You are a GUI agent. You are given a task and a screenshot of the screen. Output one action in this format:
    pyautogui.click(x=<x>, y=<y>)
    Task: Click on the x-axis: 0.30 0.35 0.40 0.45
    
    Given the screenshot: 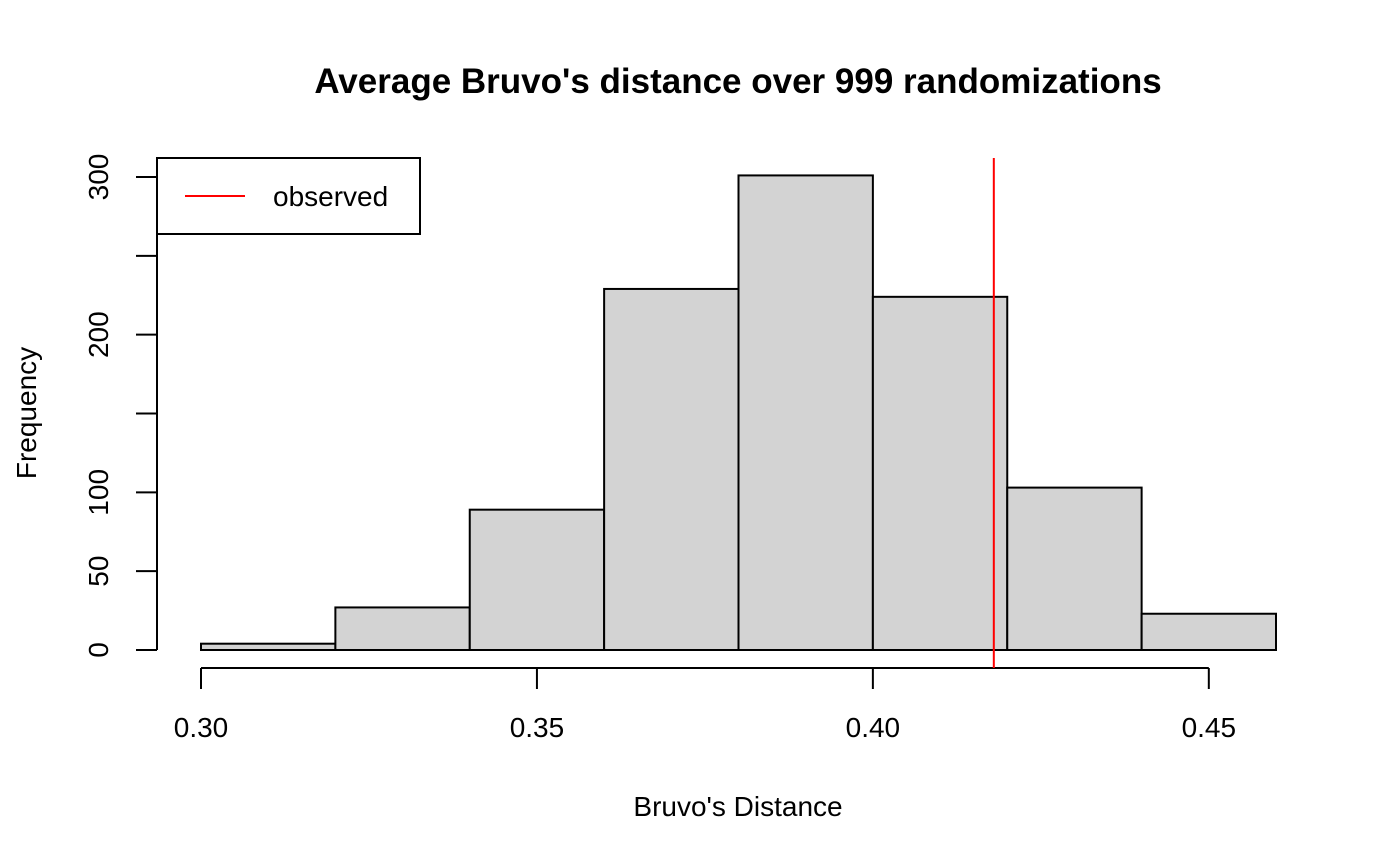 What is the action you would take?
    pyautogui.click(x=705, y=705)
    